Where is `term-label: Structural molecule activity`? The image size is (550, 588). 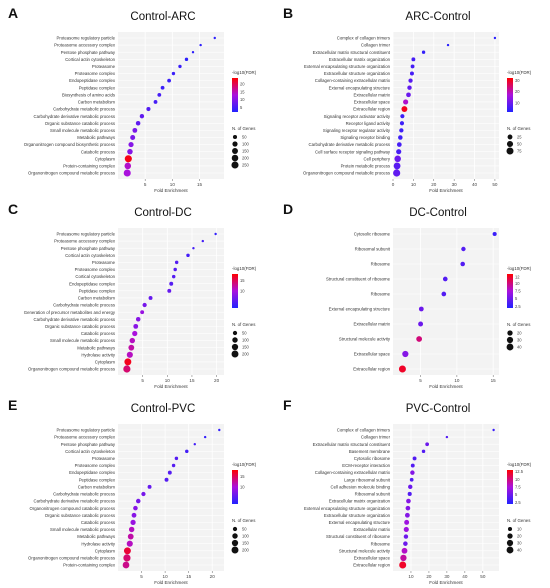
term-label: Structural molecule activity is located at coordinates (365, 550).